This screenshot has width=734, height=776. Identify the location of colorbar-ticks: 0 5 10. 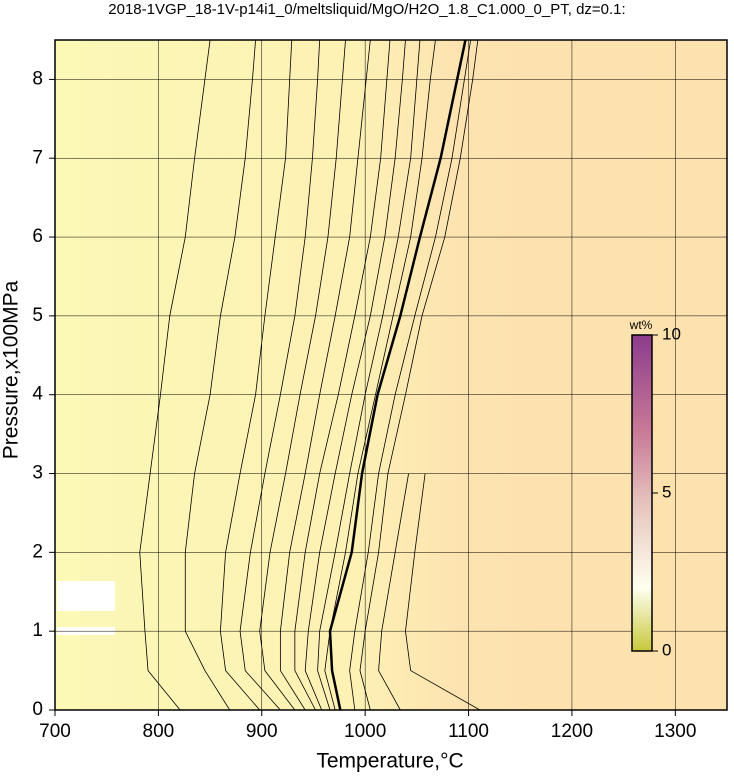
(666, 491).